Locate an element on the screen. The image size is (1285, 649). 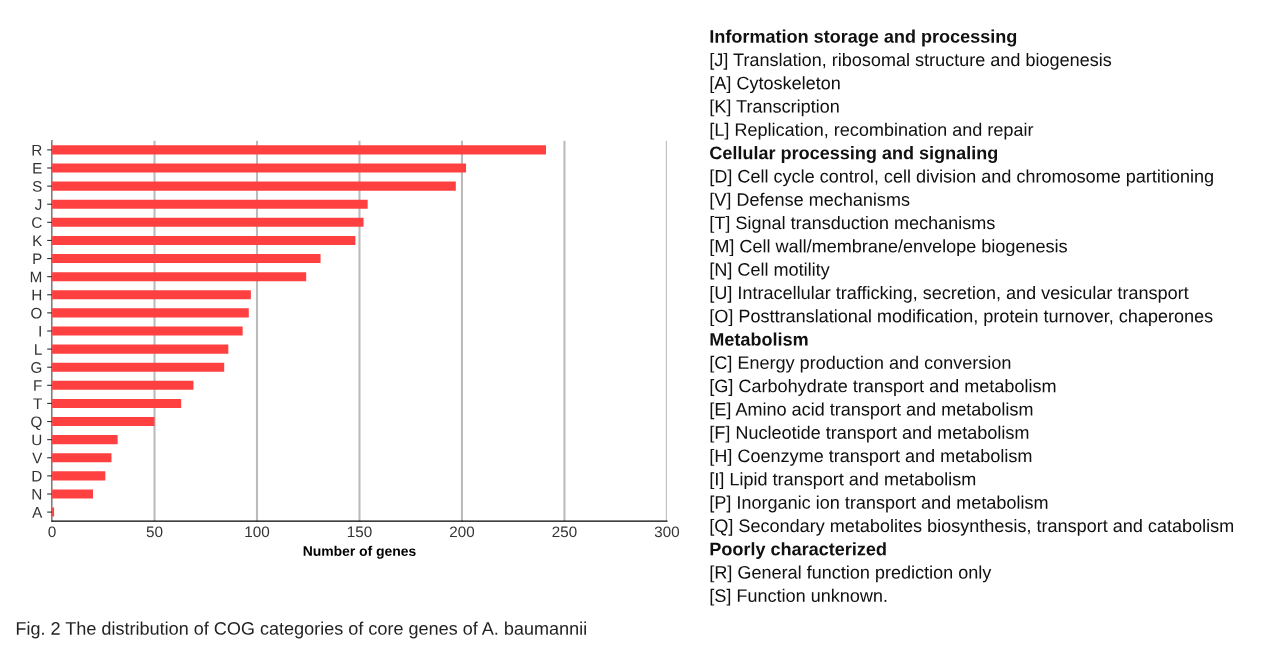
y-tick-label: V is located at coordinates (37, 458).